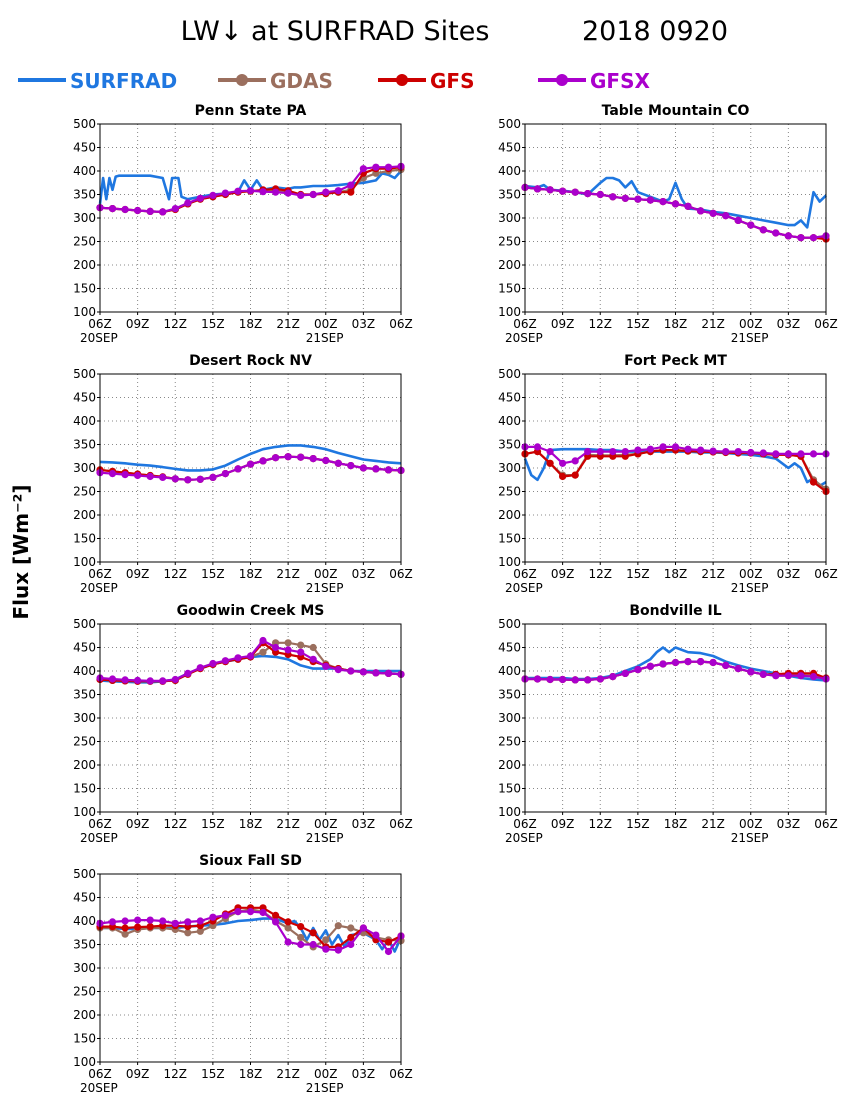 This screenshot has width=850, height=1104. I want to click on y-tick-label: 200, so click(84, 1015).